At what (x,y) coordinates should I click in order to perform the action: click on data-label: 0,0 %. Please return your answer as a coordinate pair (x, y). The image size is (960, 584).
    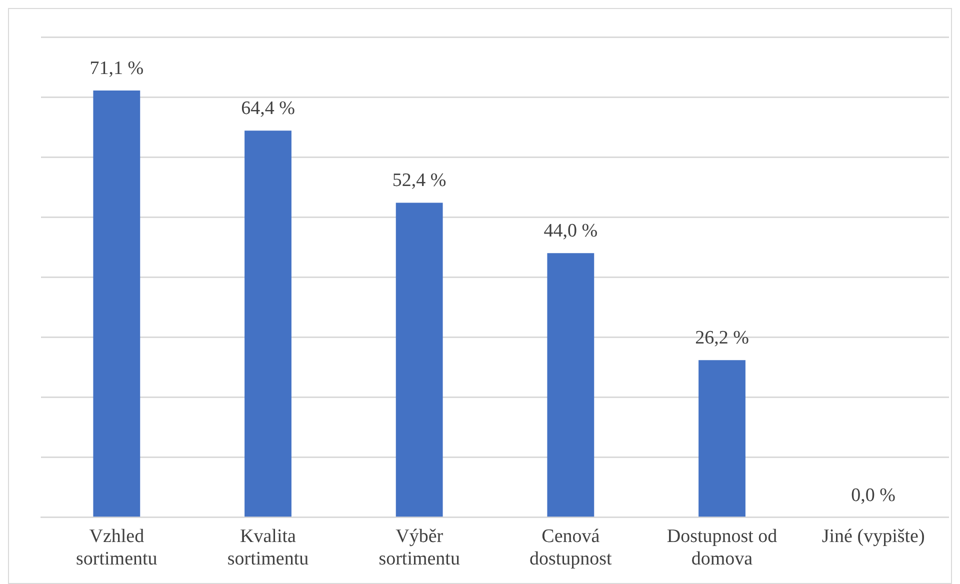
    Looking at the image, I should click on (873, 495).